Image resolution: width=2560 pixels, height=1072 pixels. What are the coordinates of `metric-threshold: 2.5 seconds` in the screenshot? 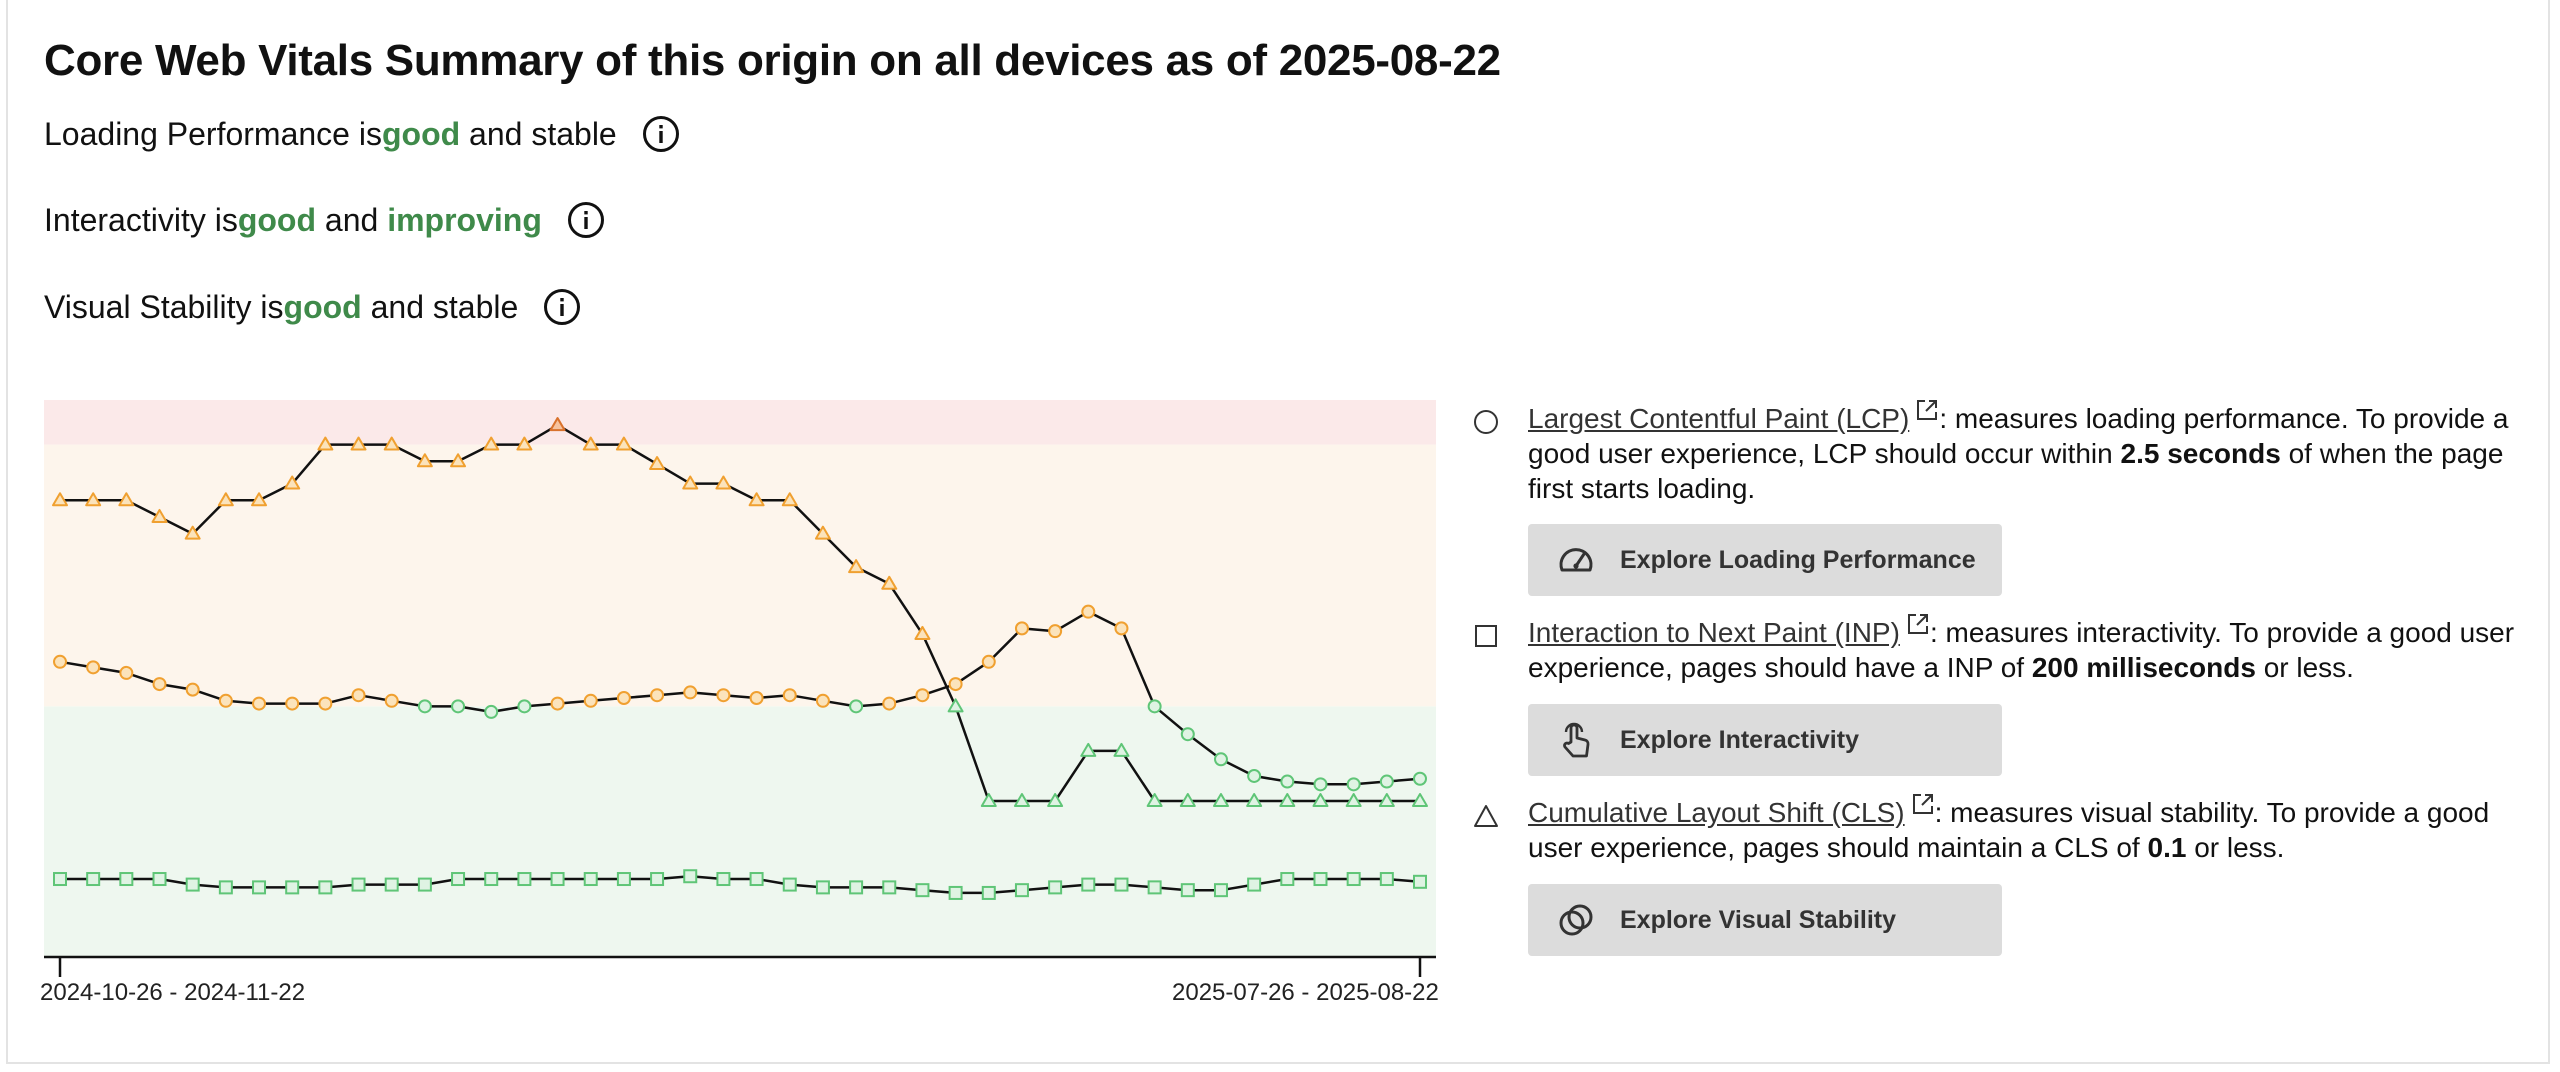 It's located at (2200, 453).